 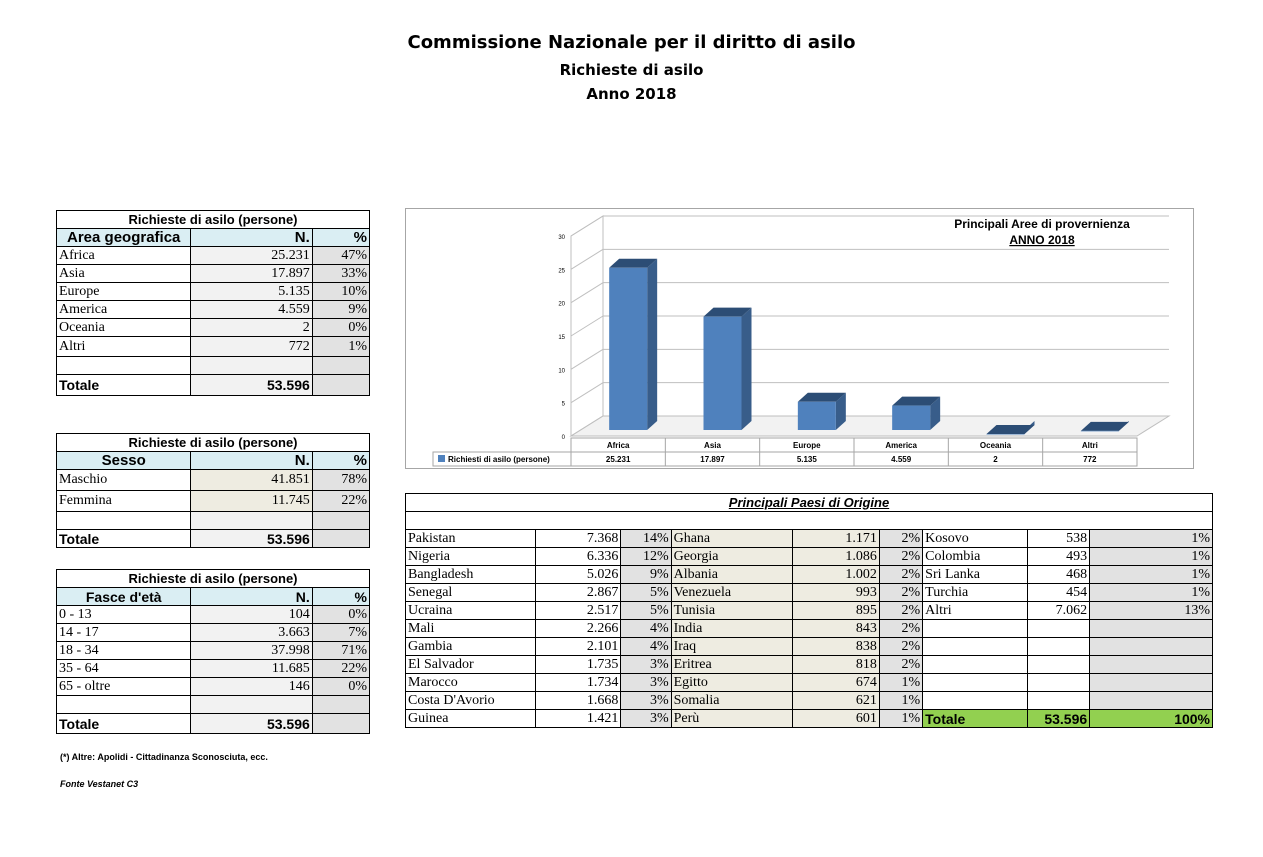 I want to click on country-n: 7.368, so click(x=578, y=538).